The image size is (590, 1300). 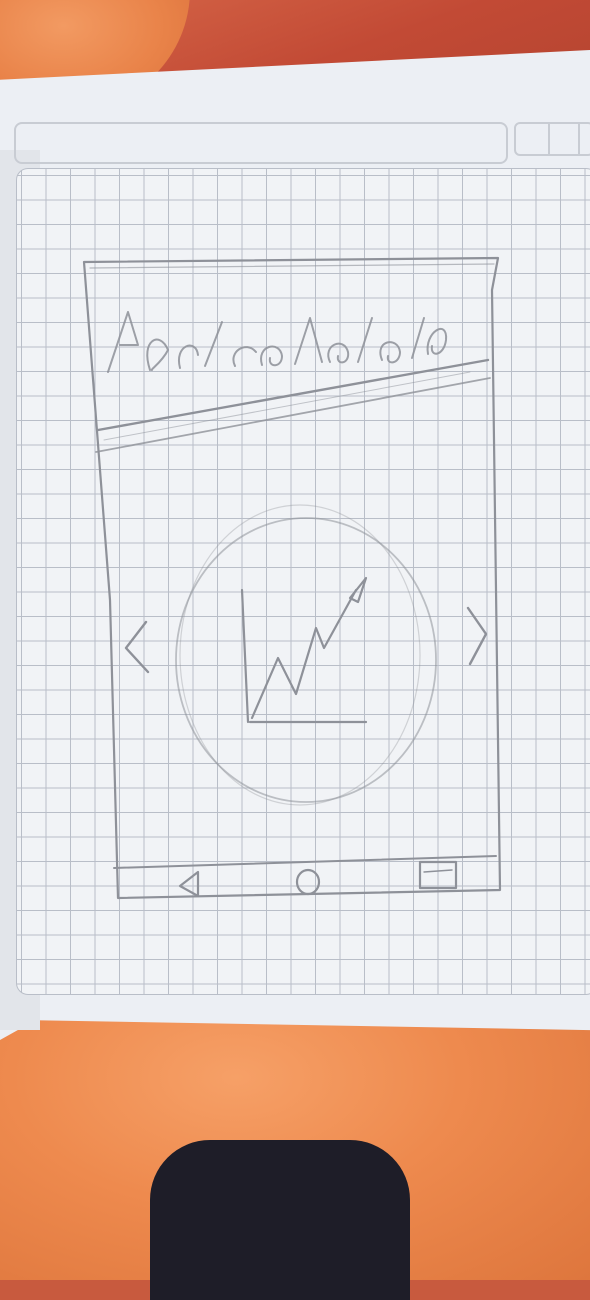 What do you see at coordinates (293, 395) in the screenshot?
I see `header-divider` at bounding box center [293, 395].